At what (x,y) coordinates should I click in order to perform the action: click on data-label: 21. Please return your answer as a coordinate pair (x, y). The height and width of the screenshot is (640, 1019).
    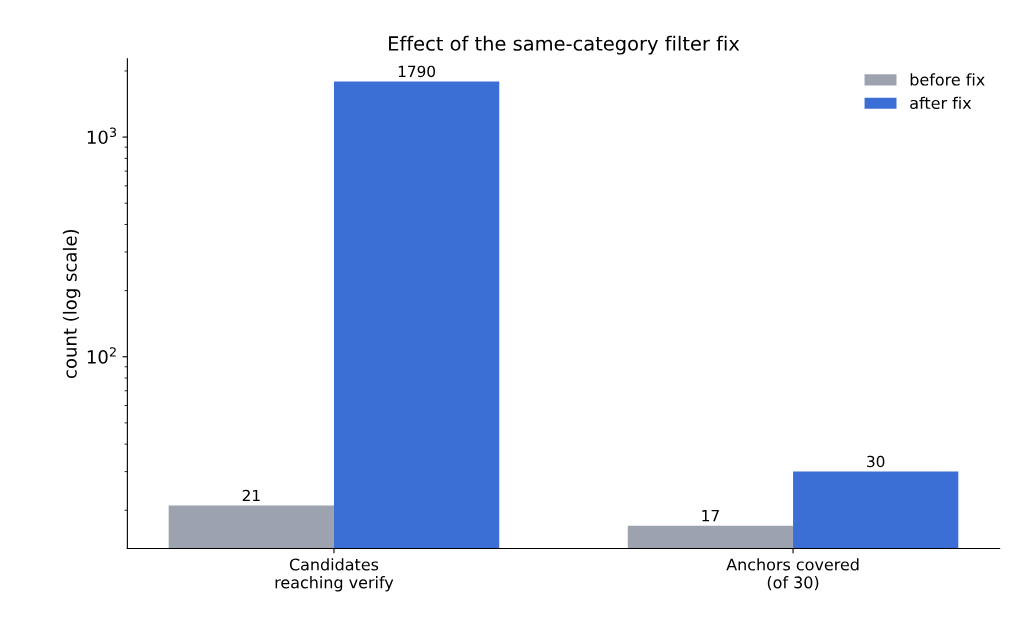
    Looking at the image, I should click on (251, 495).